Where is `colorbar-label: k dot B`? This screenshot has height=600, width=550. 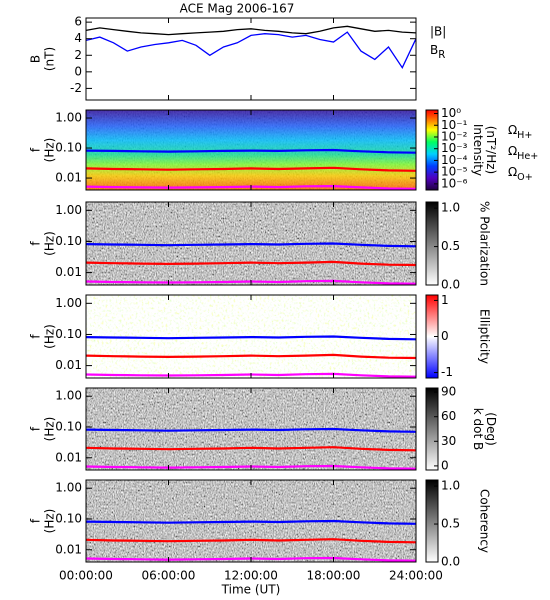 colorbar-label: k dot B is located at coordinates (478, 429).